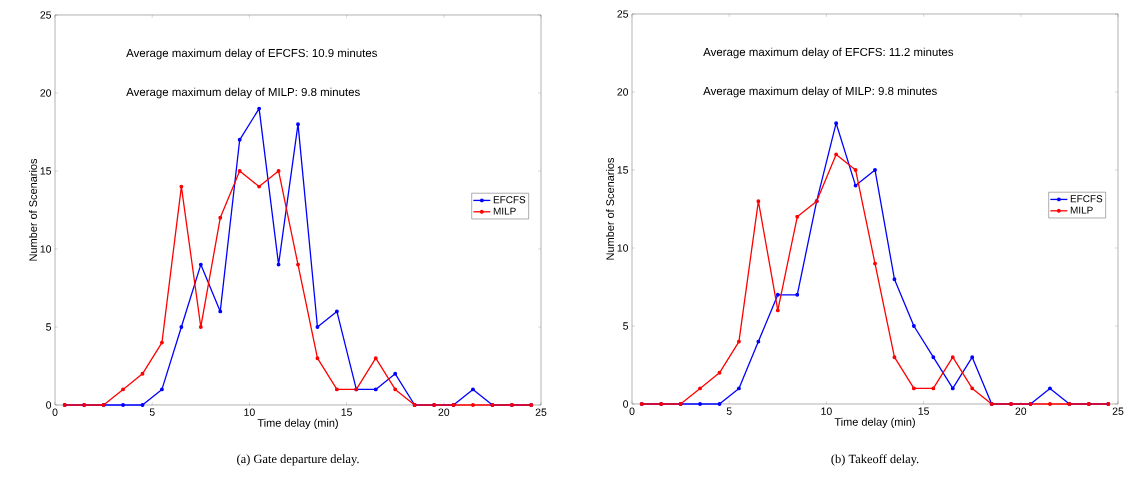 This screenshot has width=1128, height=494. I want to click on text: (a) Gate departure delay., so click(298, 460).